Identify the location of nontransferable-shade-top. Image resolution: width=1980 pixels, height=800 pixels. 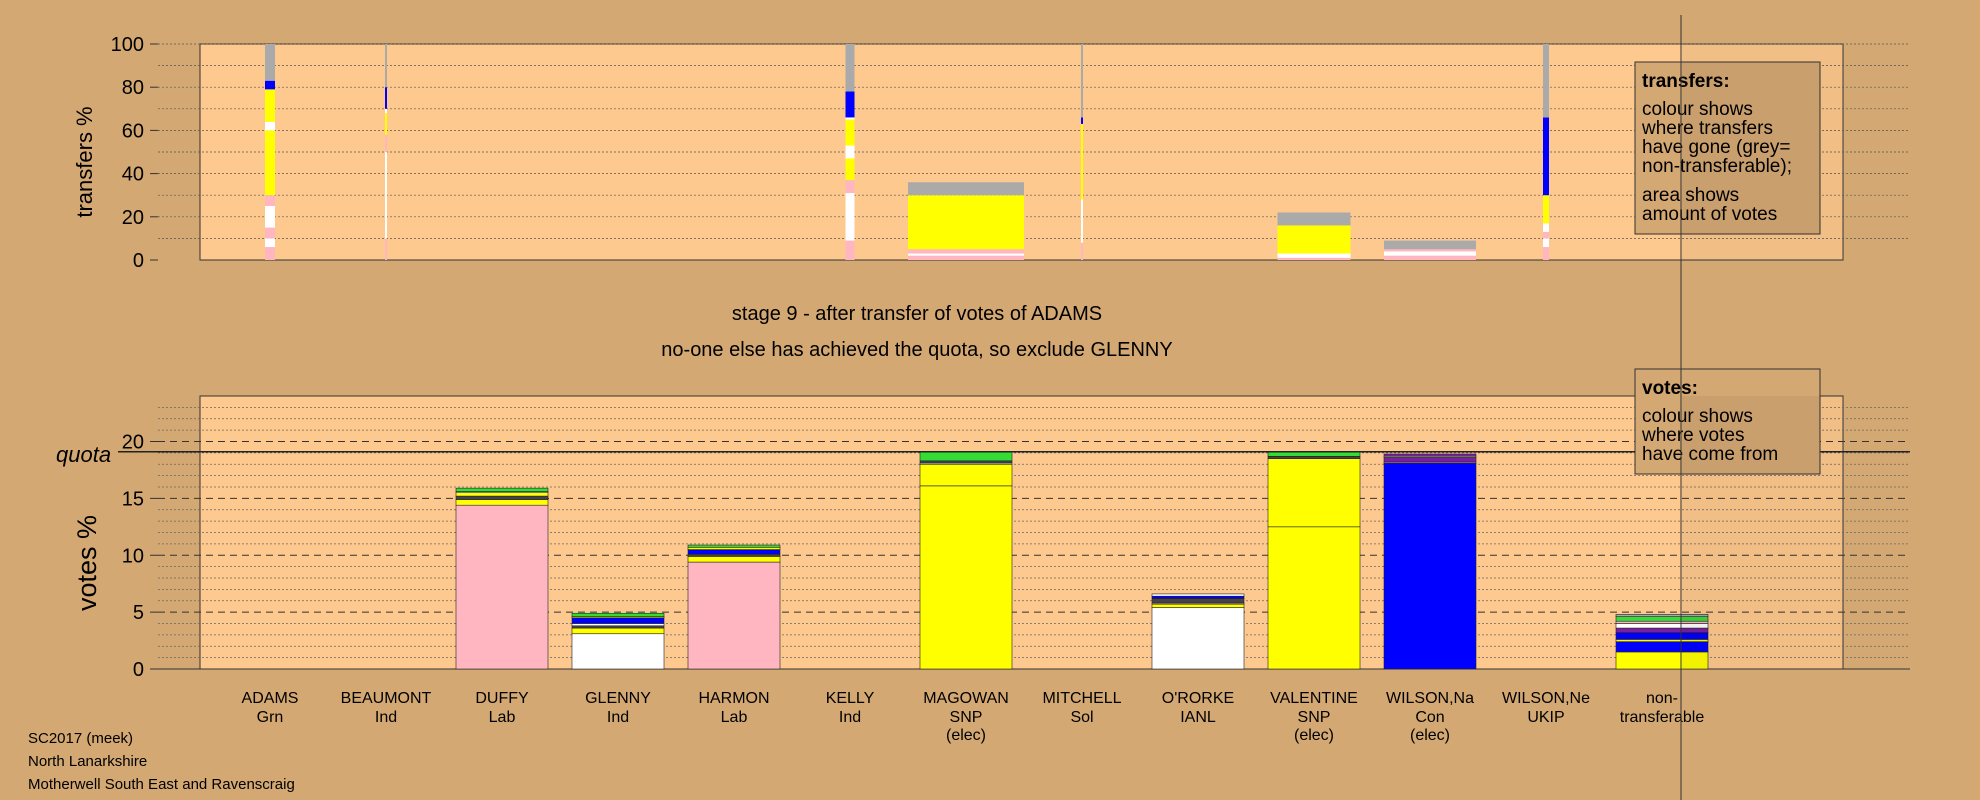
(1762, 152).